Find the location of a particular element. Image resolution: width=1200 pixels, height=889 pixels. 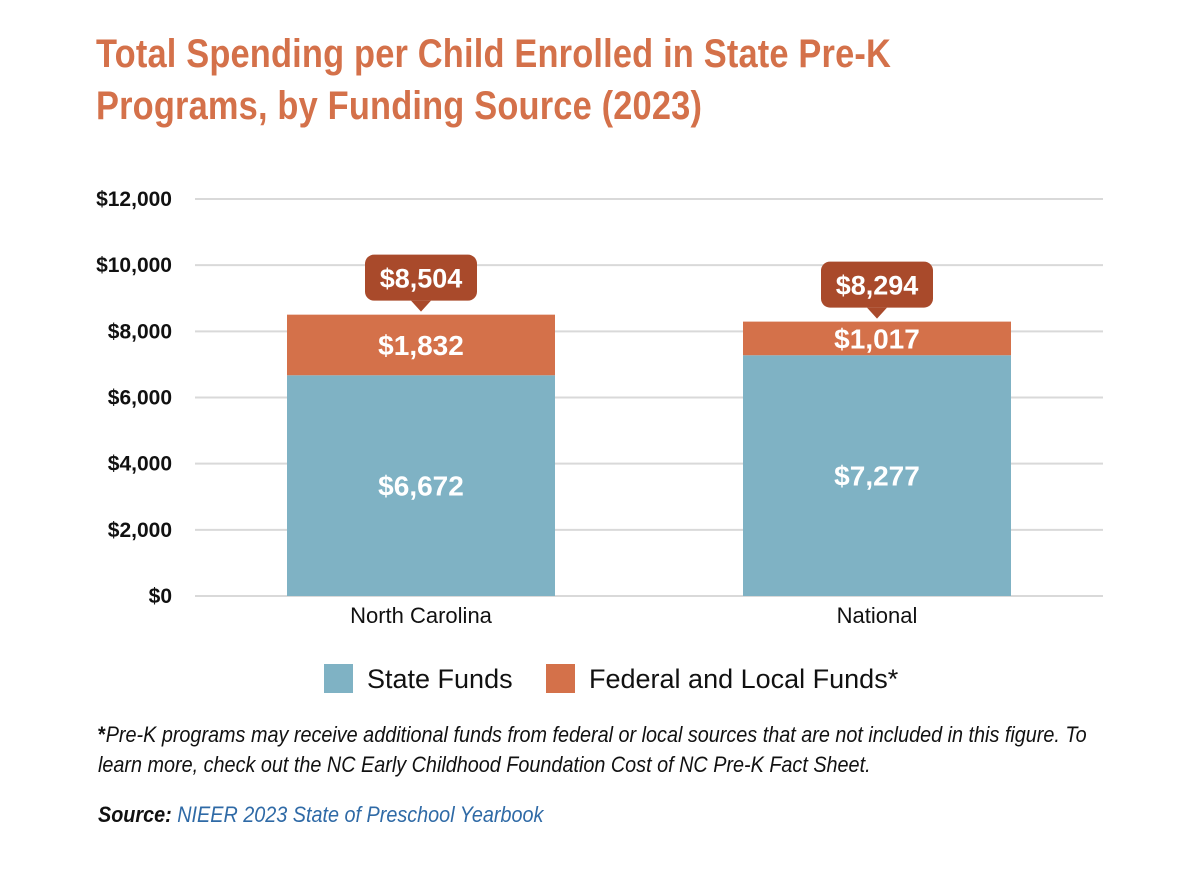

total-label: $8,504 is located at coordinates (421, 279).